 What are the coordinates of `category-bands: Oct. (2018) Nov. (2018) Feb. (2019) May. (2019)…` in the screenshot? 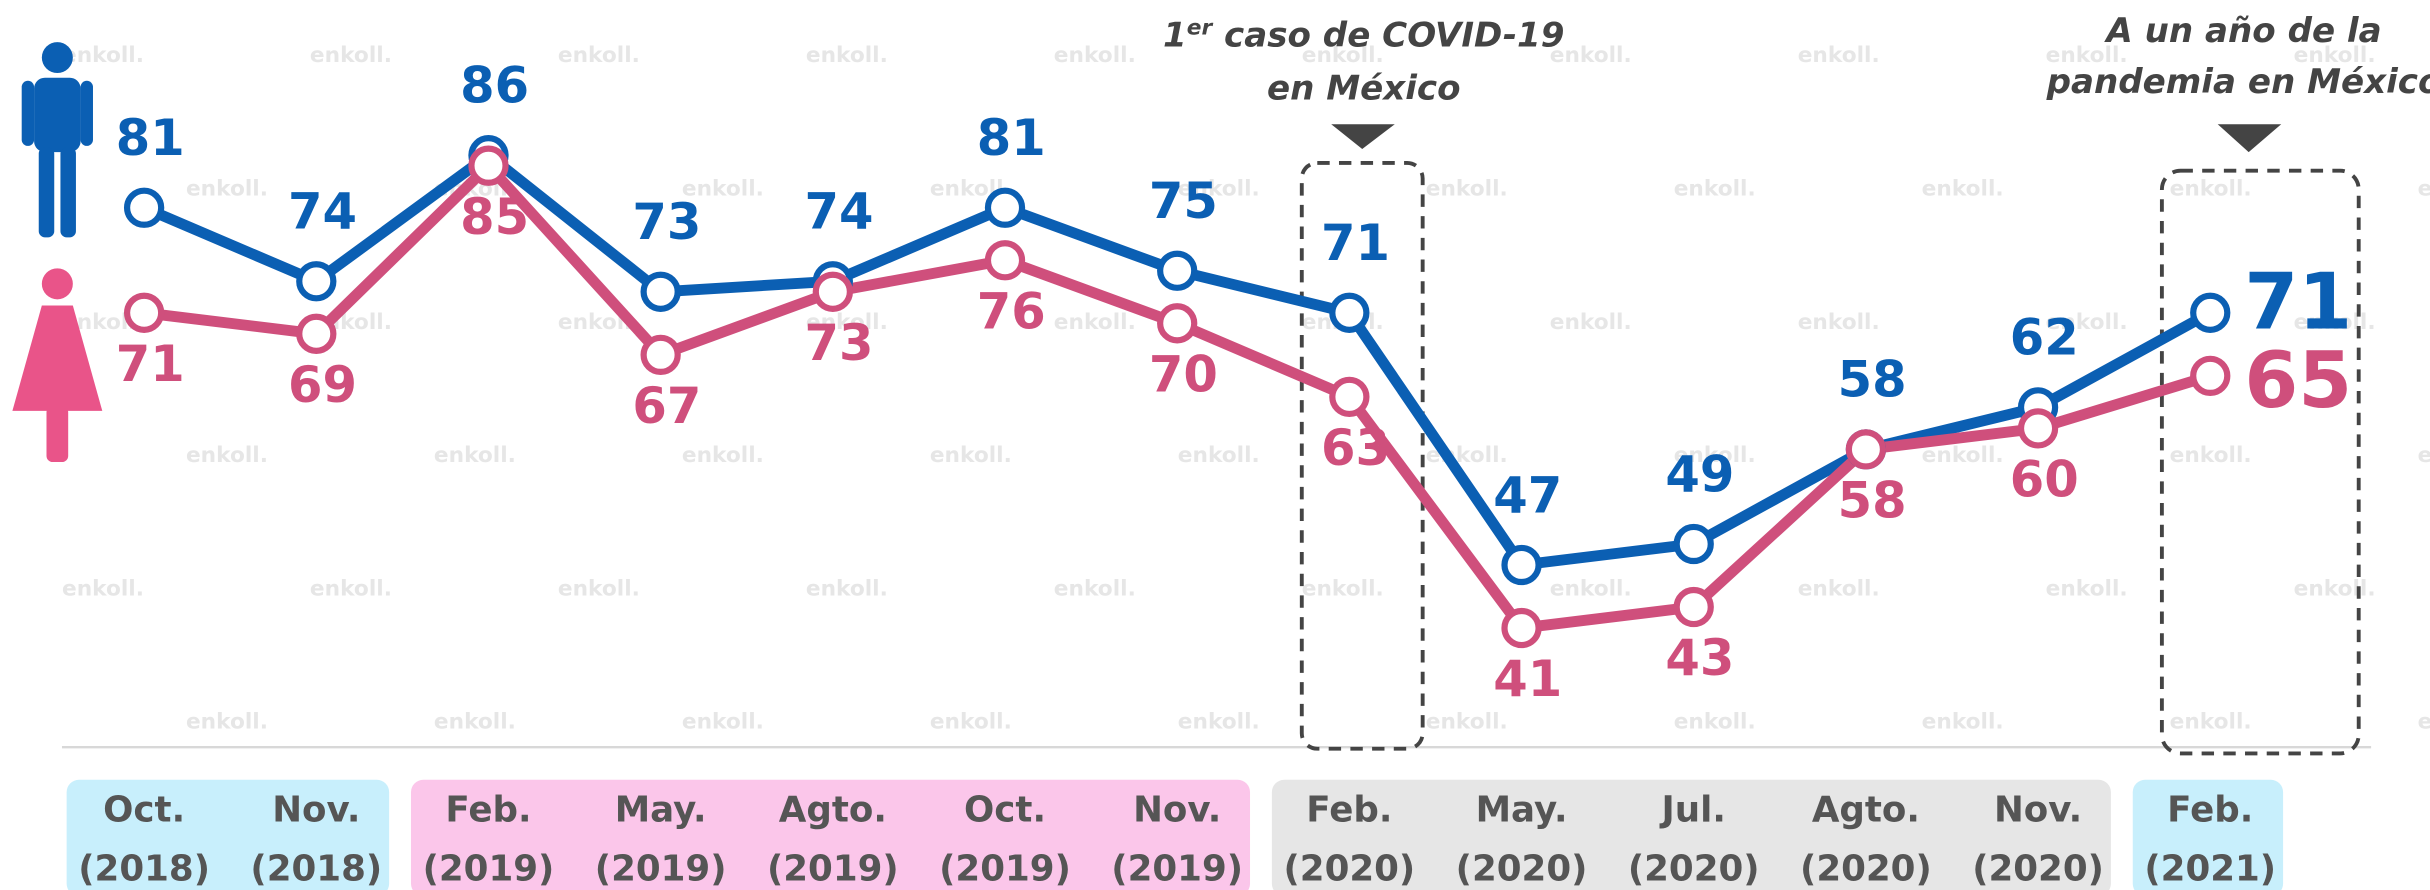 It's located at (1175, 834).